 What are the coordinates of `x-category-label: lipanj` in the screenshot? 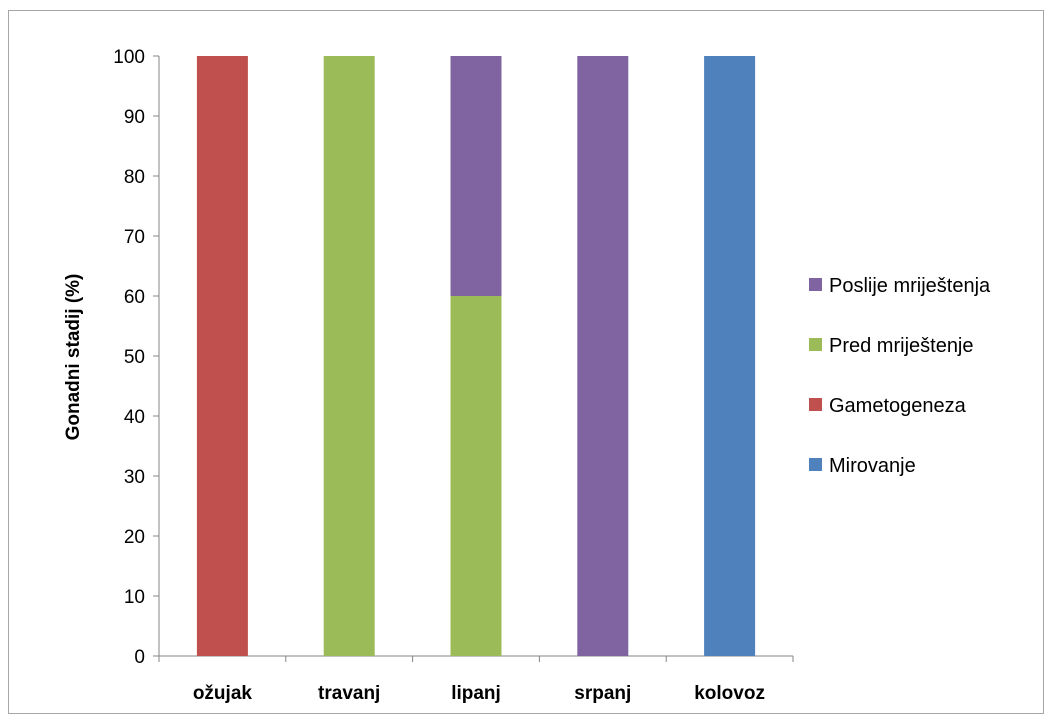 It's located at (476, 693).